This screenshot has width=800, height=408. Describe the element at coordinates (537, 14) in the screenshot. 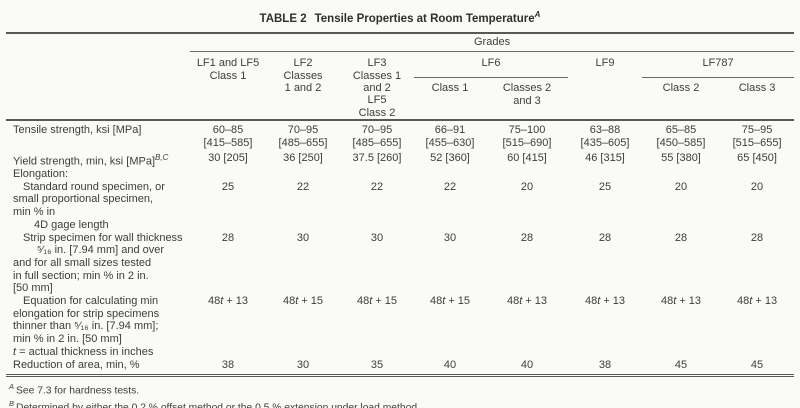

I see `title-footnote-marker: A` at that location.